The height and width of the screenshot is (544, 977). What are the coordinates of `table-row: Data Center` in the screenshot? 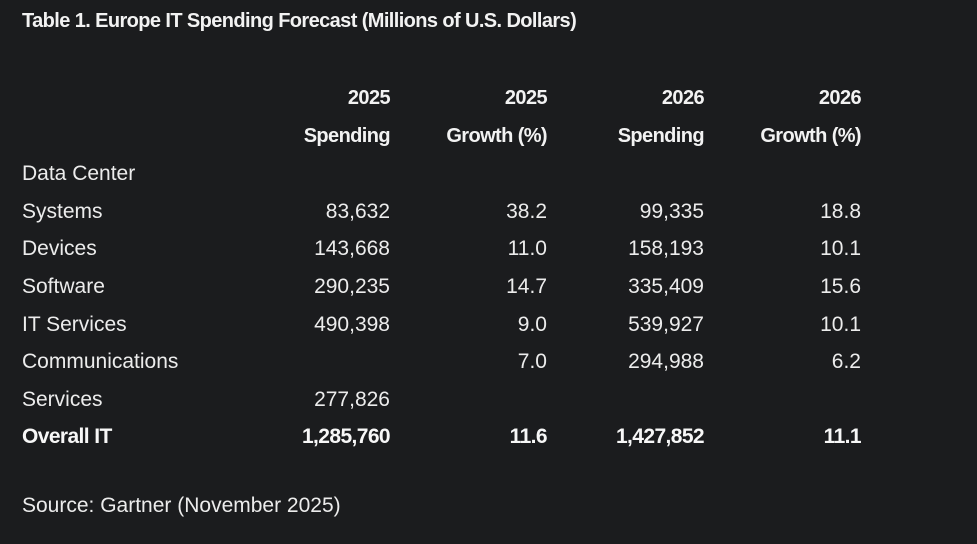 It's located at (452, 174).